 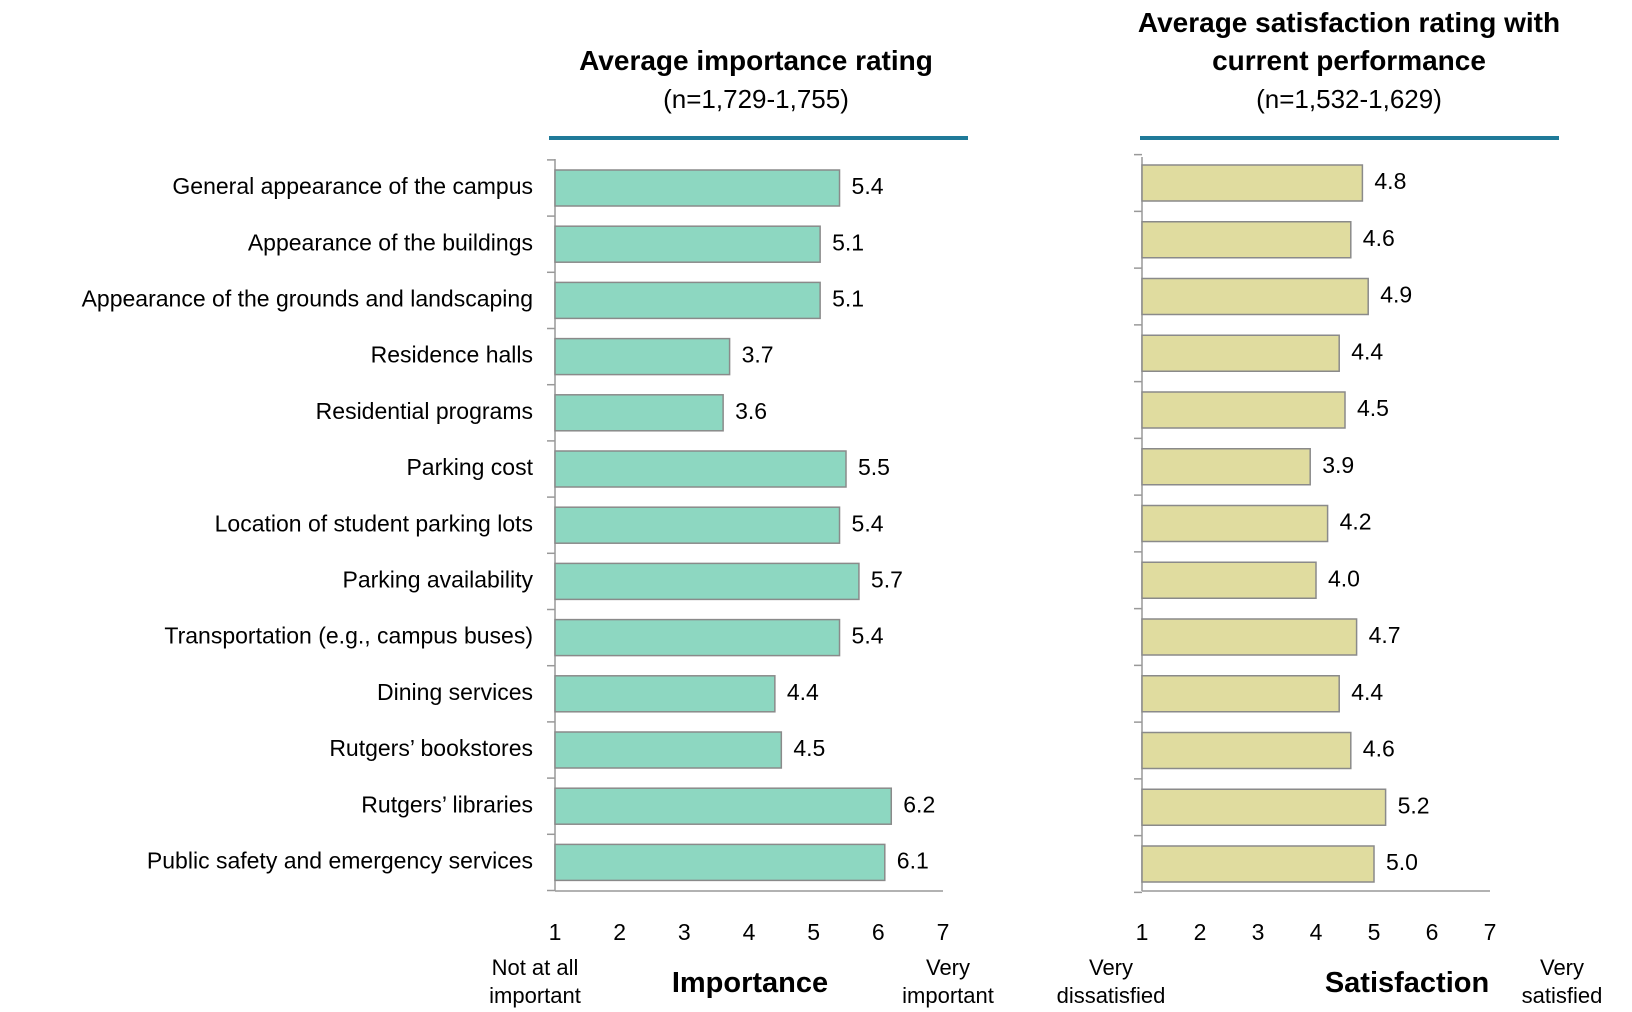 What do you see at coordinates (1407, 983) in the screenshot?
I see `x-axis-label: Satisfaction` at bounding box center [1407, 983].